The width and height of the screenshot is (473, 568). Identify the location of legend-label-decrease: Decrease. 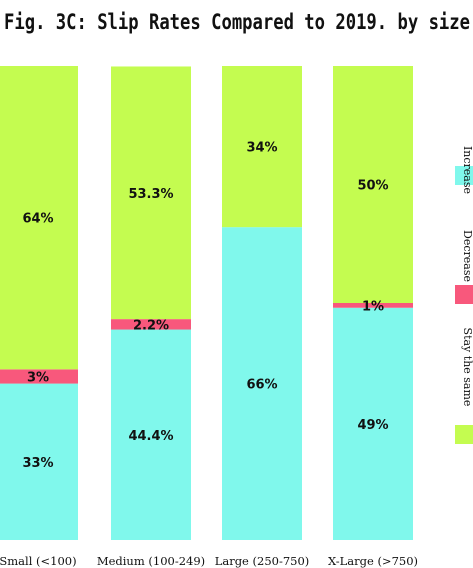
(467, 256).